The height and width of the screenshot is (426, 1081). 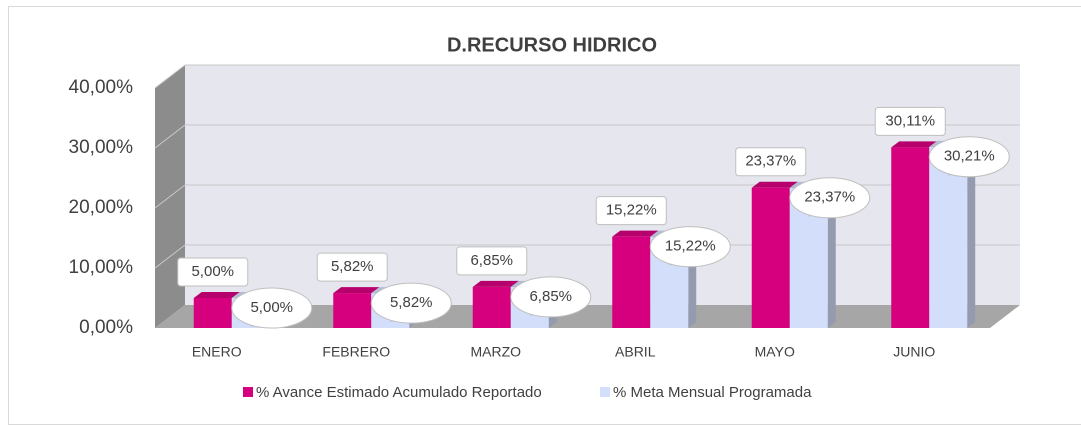 I want to click on chart-title: D.RECURSO HIDRICO, so click(x=552, y=45).